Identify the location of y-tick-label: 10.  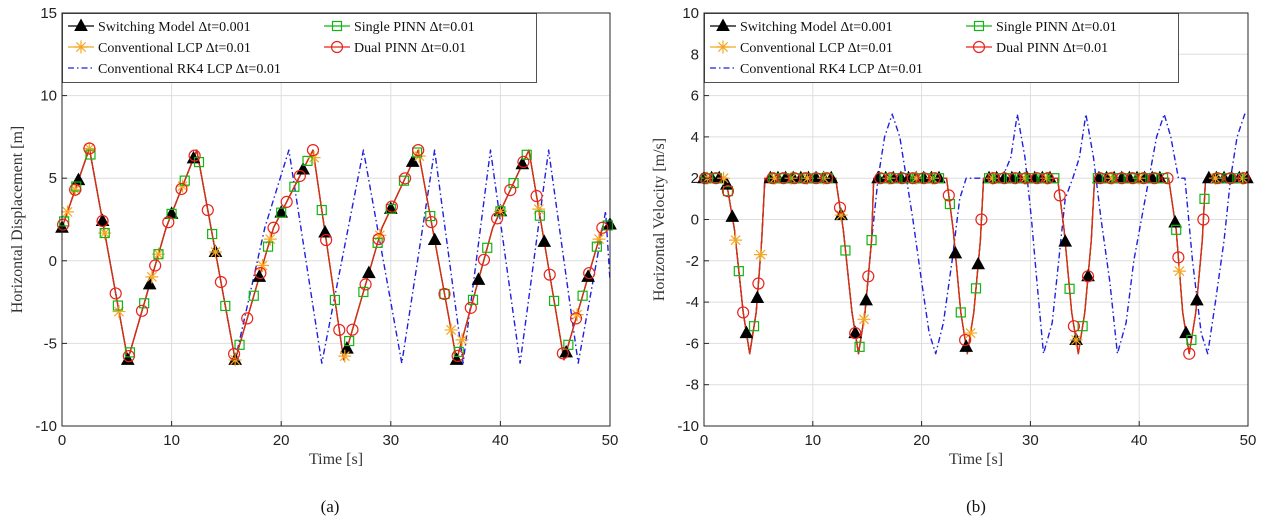
(48, 96).